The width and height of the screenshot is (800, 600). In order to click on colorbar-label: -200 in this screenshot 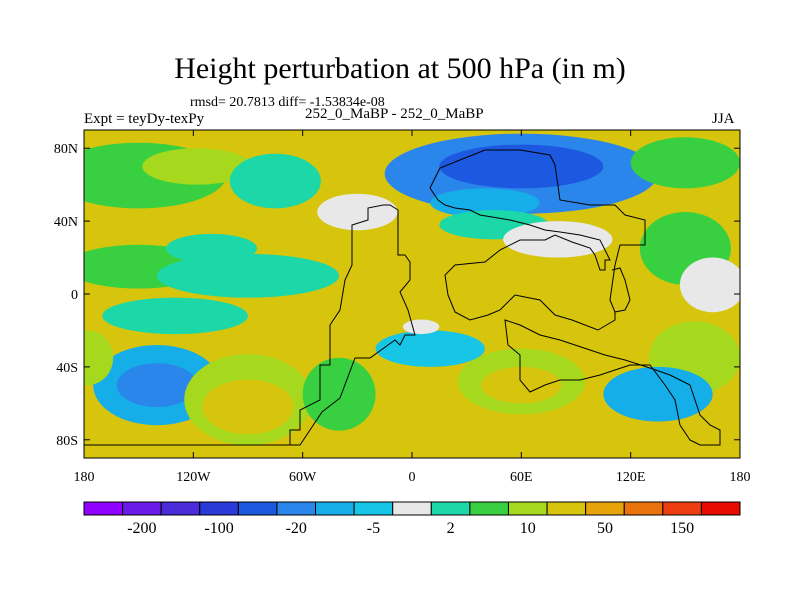, I will do `click(141, 528)`.